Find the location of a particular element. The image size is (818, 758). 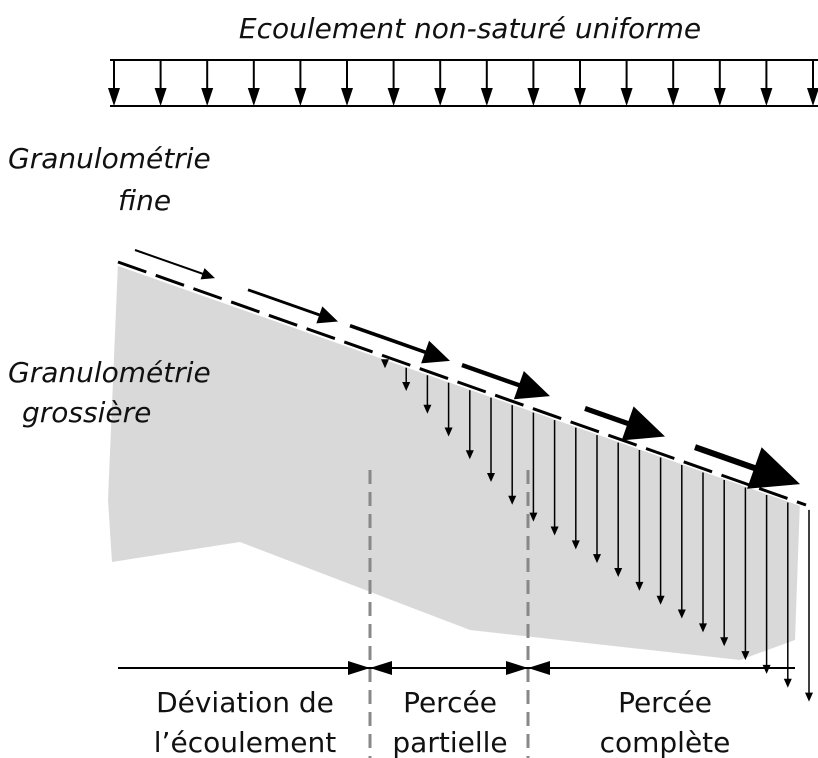

layer-label: grossière is located at coordinates (86, 412).